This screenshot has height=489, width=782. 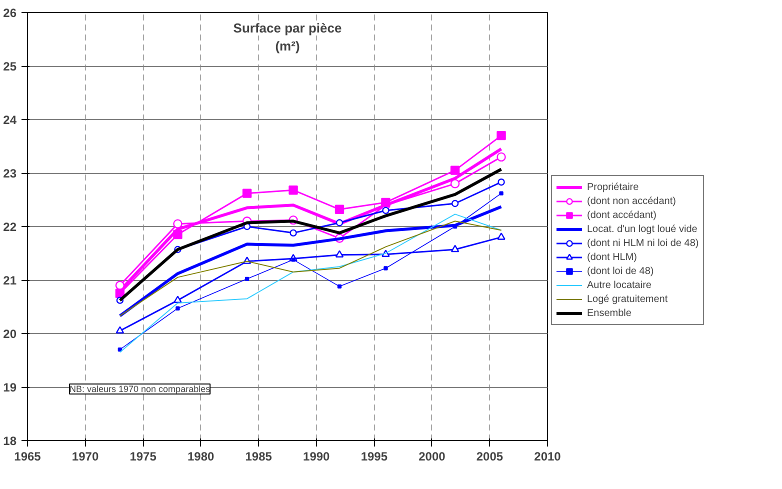 What do you see at coordinates (10, 441) in the screenshot?
I see `y-tick-label: 18` at bounding box center [10, 441].